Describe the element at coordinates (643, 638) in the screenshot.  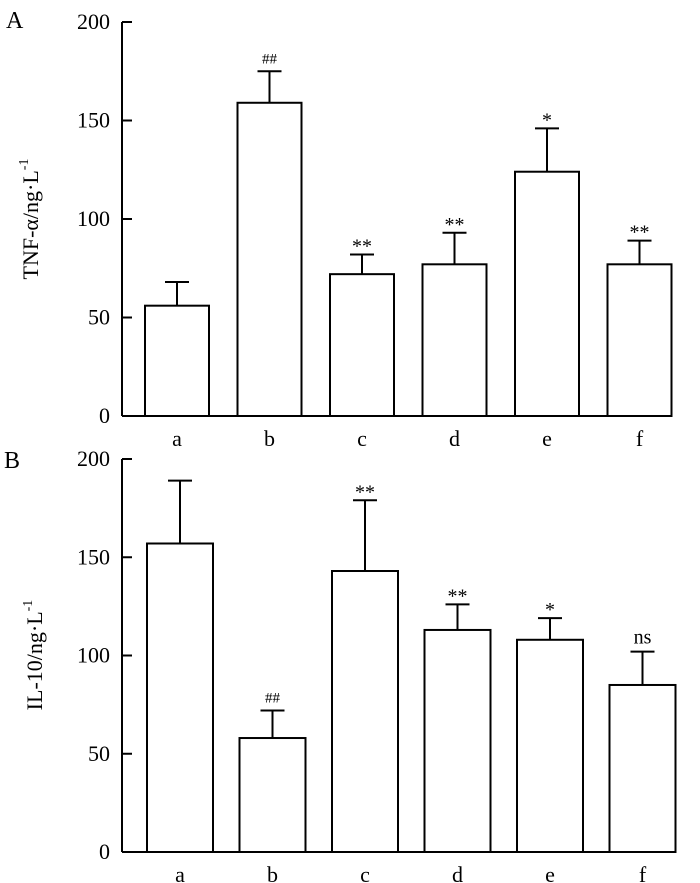
I see `significance-label: ns` at that location.